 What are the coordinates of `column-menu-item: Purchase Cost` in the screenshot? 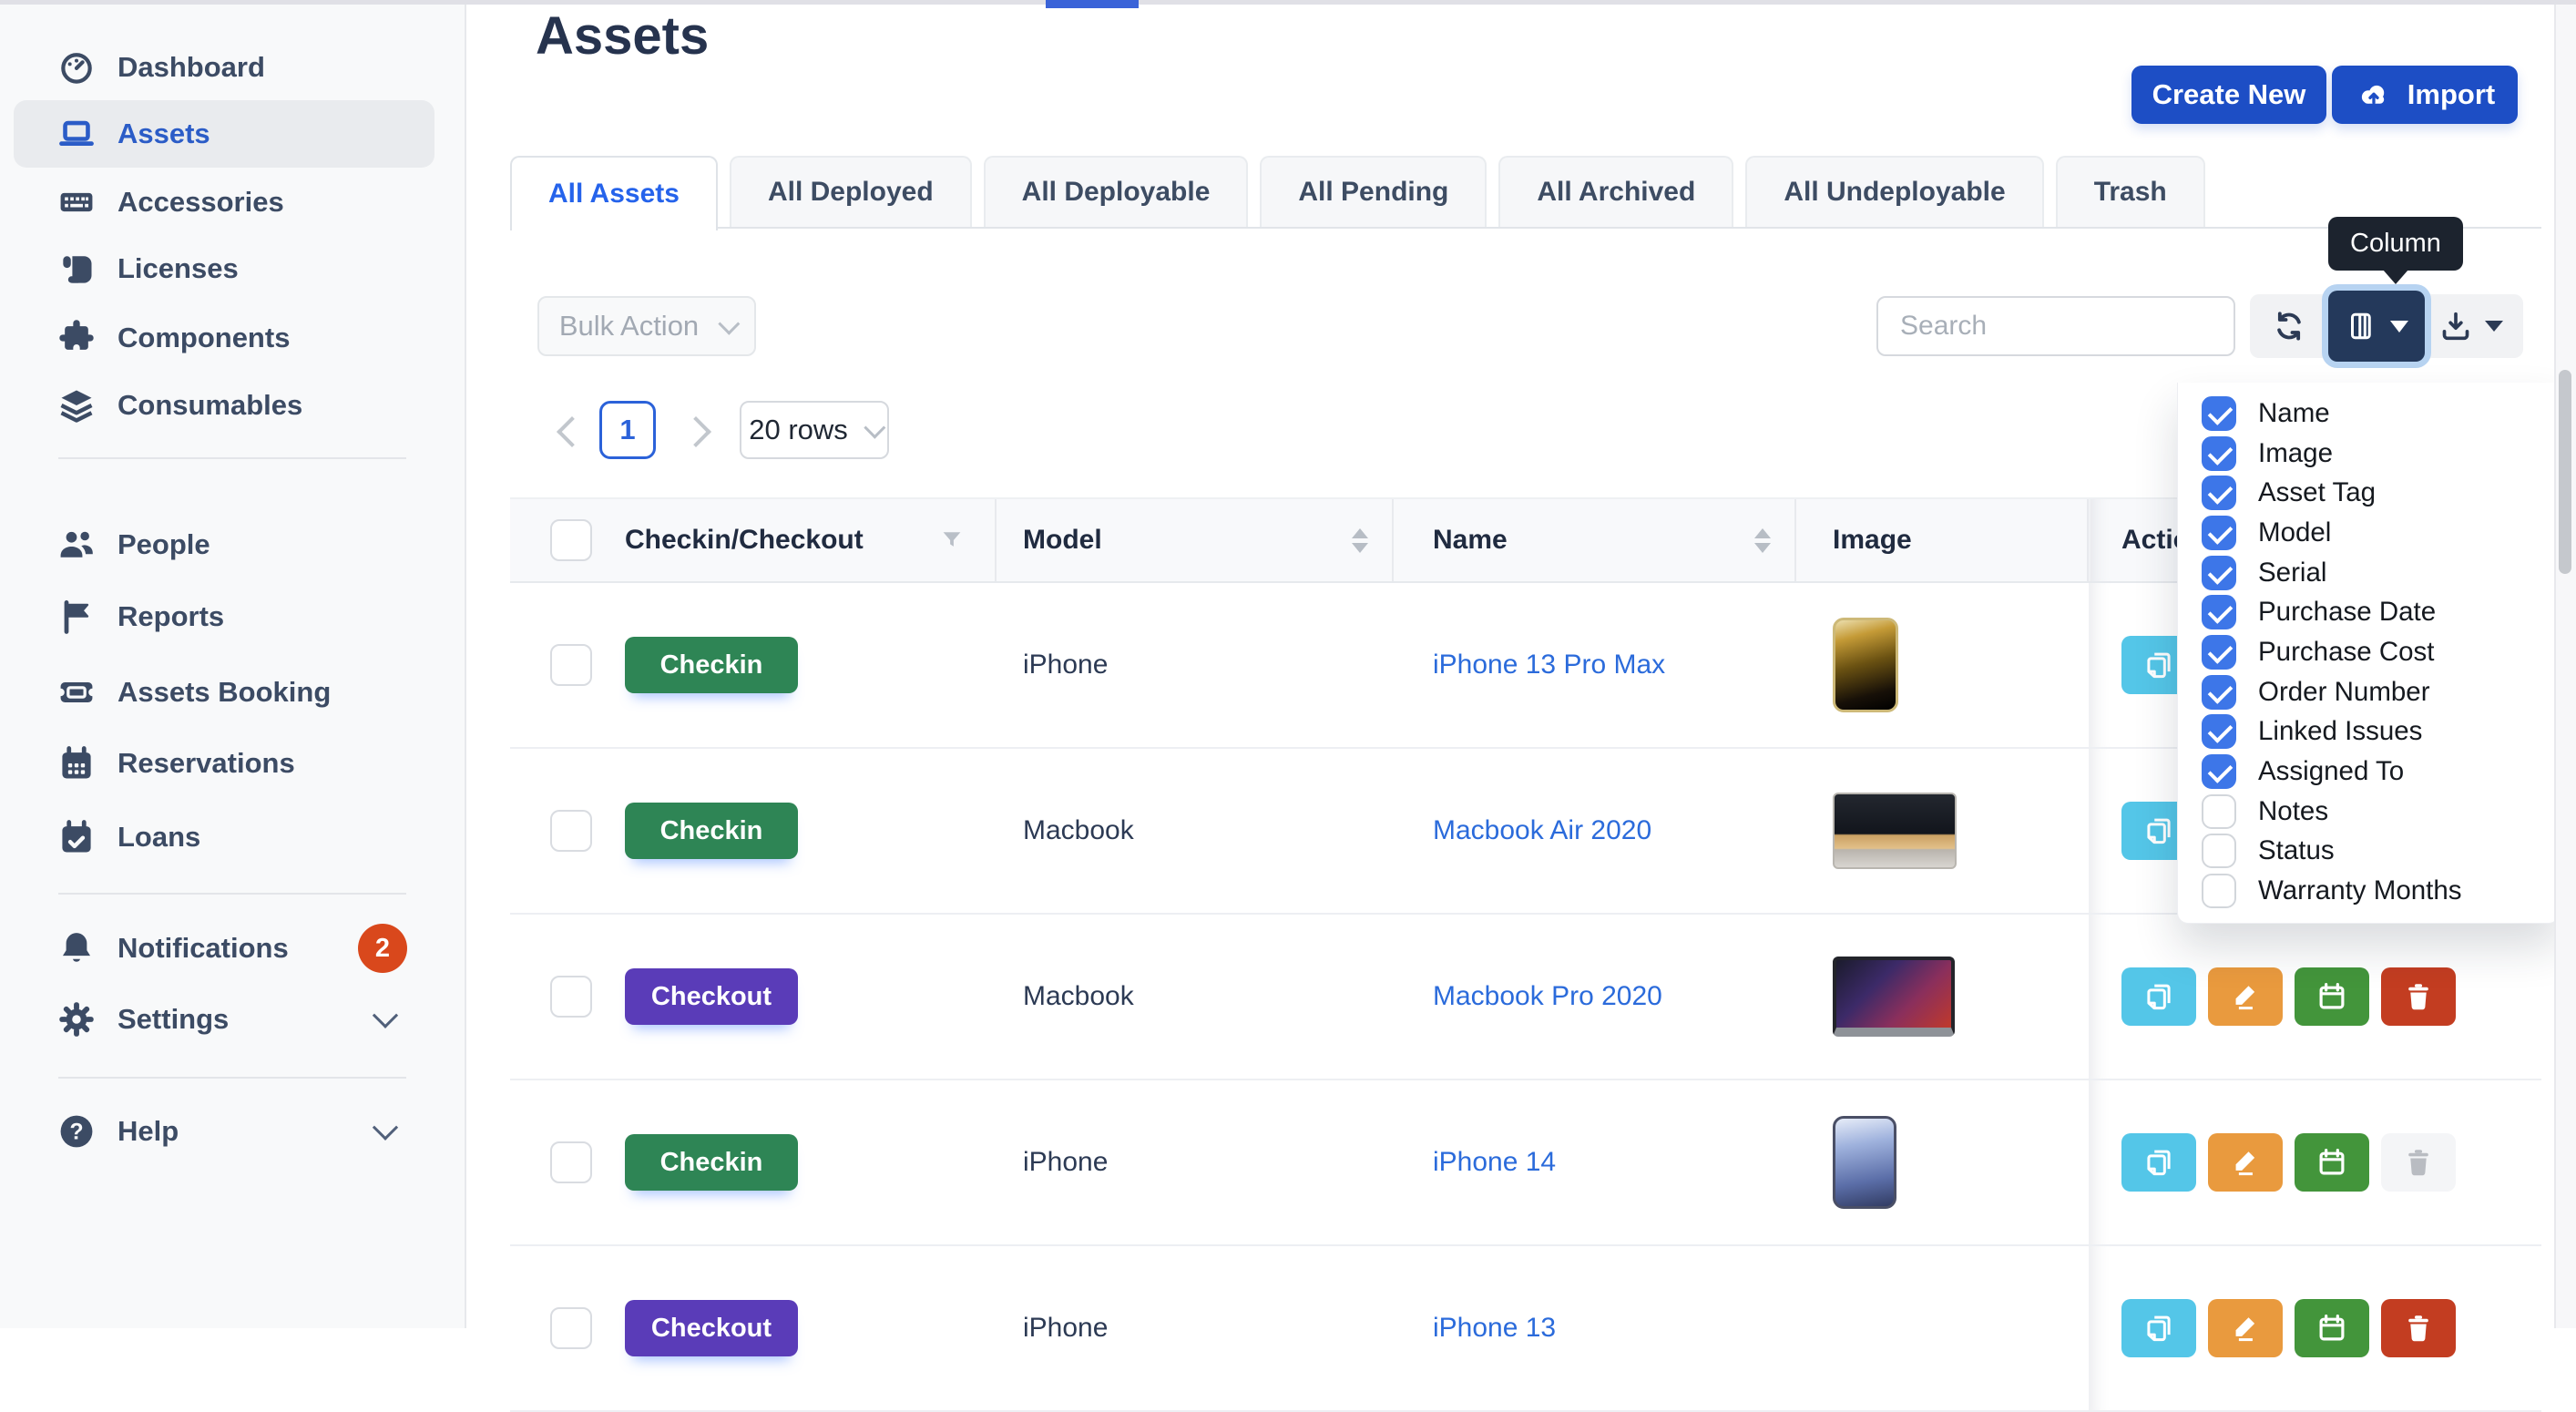 It's located at (2368, 652).